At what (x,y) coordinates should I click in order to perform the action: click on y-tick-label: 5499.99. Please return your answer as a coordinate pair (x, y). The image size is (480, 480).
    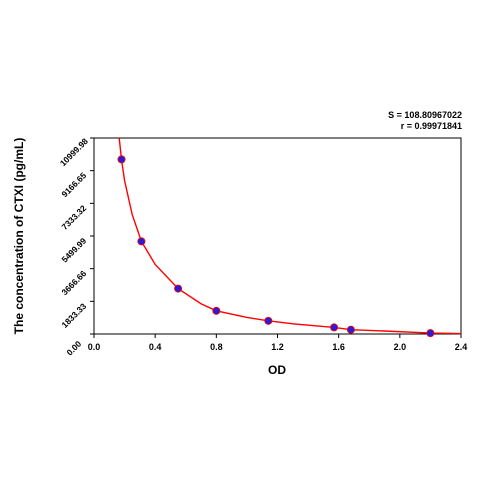
    Looking at the image, I should click on (73, 250).